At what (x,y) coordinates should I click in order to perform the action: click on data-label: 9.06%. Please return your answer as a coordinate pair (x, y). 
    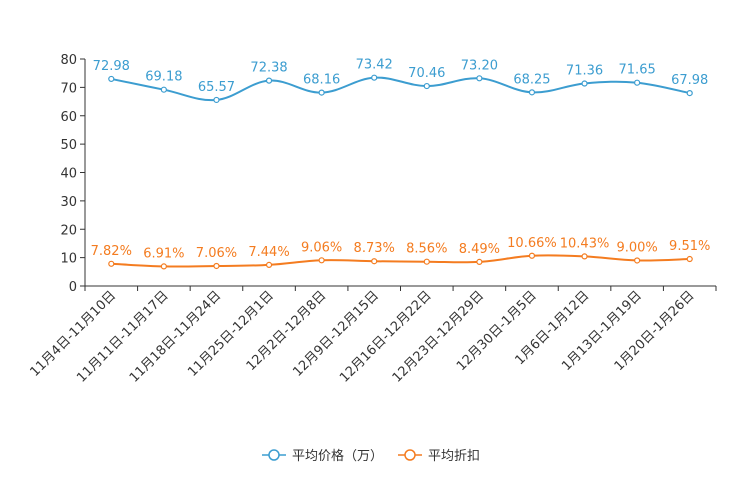
    Looking at the image, I should click on (321, 247).